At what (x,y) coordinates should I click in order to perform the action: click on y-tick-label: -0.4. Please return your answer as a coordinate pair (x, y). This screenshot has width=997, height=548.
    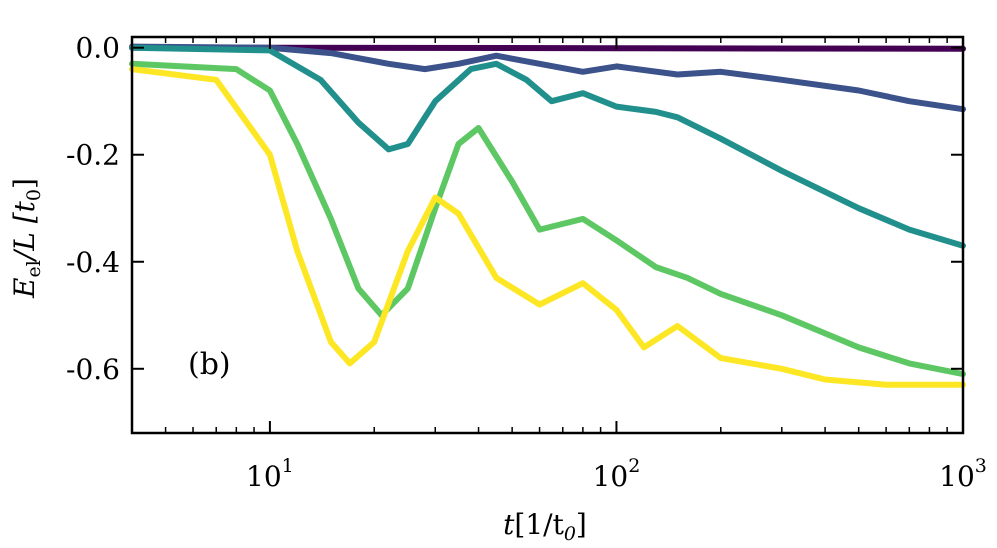
    Looking at the image, I should click on (93, 262).